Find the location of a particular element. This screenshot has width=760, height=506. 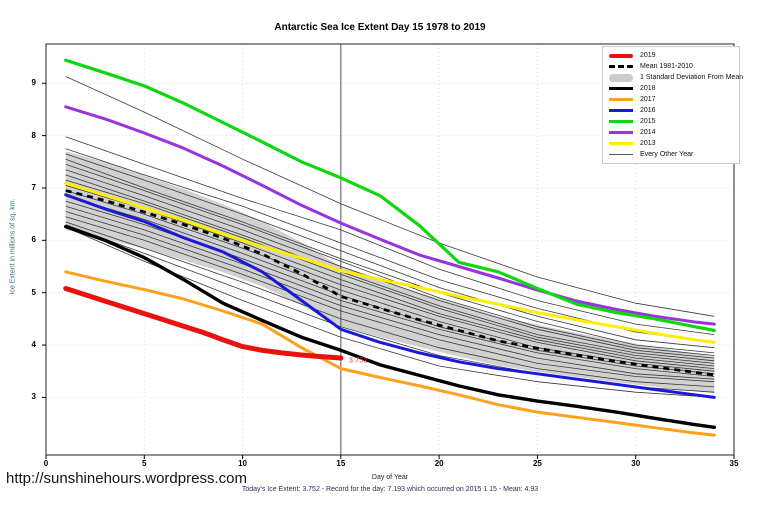

legend-label: 2019 is located at coordinates (648, 55).